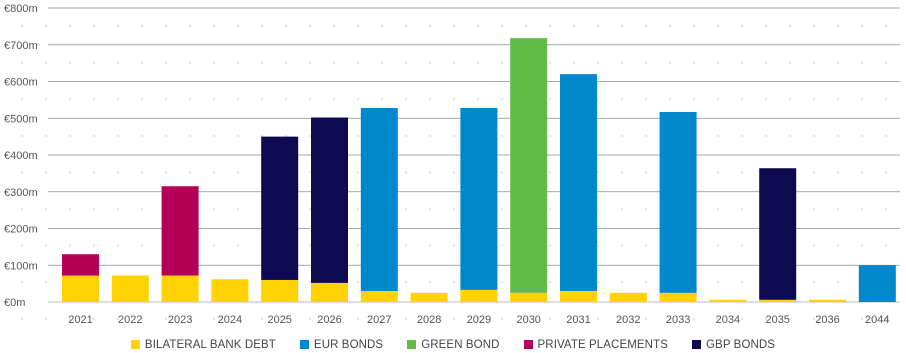 The image size is (906, 353). What do you see at coordinates (778, 234) in the screenshot?
I see `bar-2035-gbp-bonds` at bounding box center [778, 234].